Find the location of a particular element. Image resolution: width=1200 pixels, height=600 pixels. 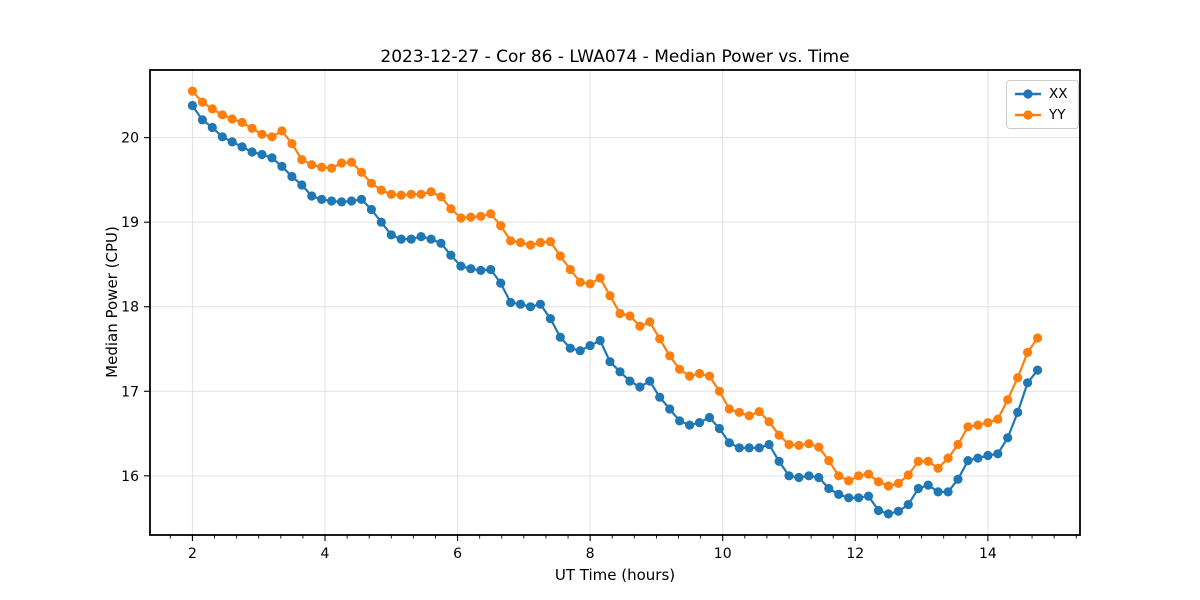

x-tick-label: 6 is located at coordinates (457, 554).